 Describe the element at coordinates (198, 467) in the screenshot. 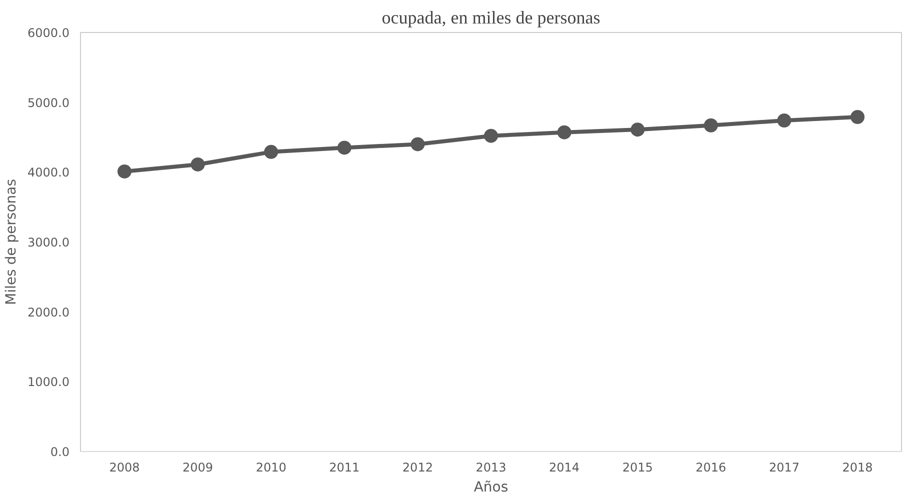

I see `x-tick-label: 2009` at that location.